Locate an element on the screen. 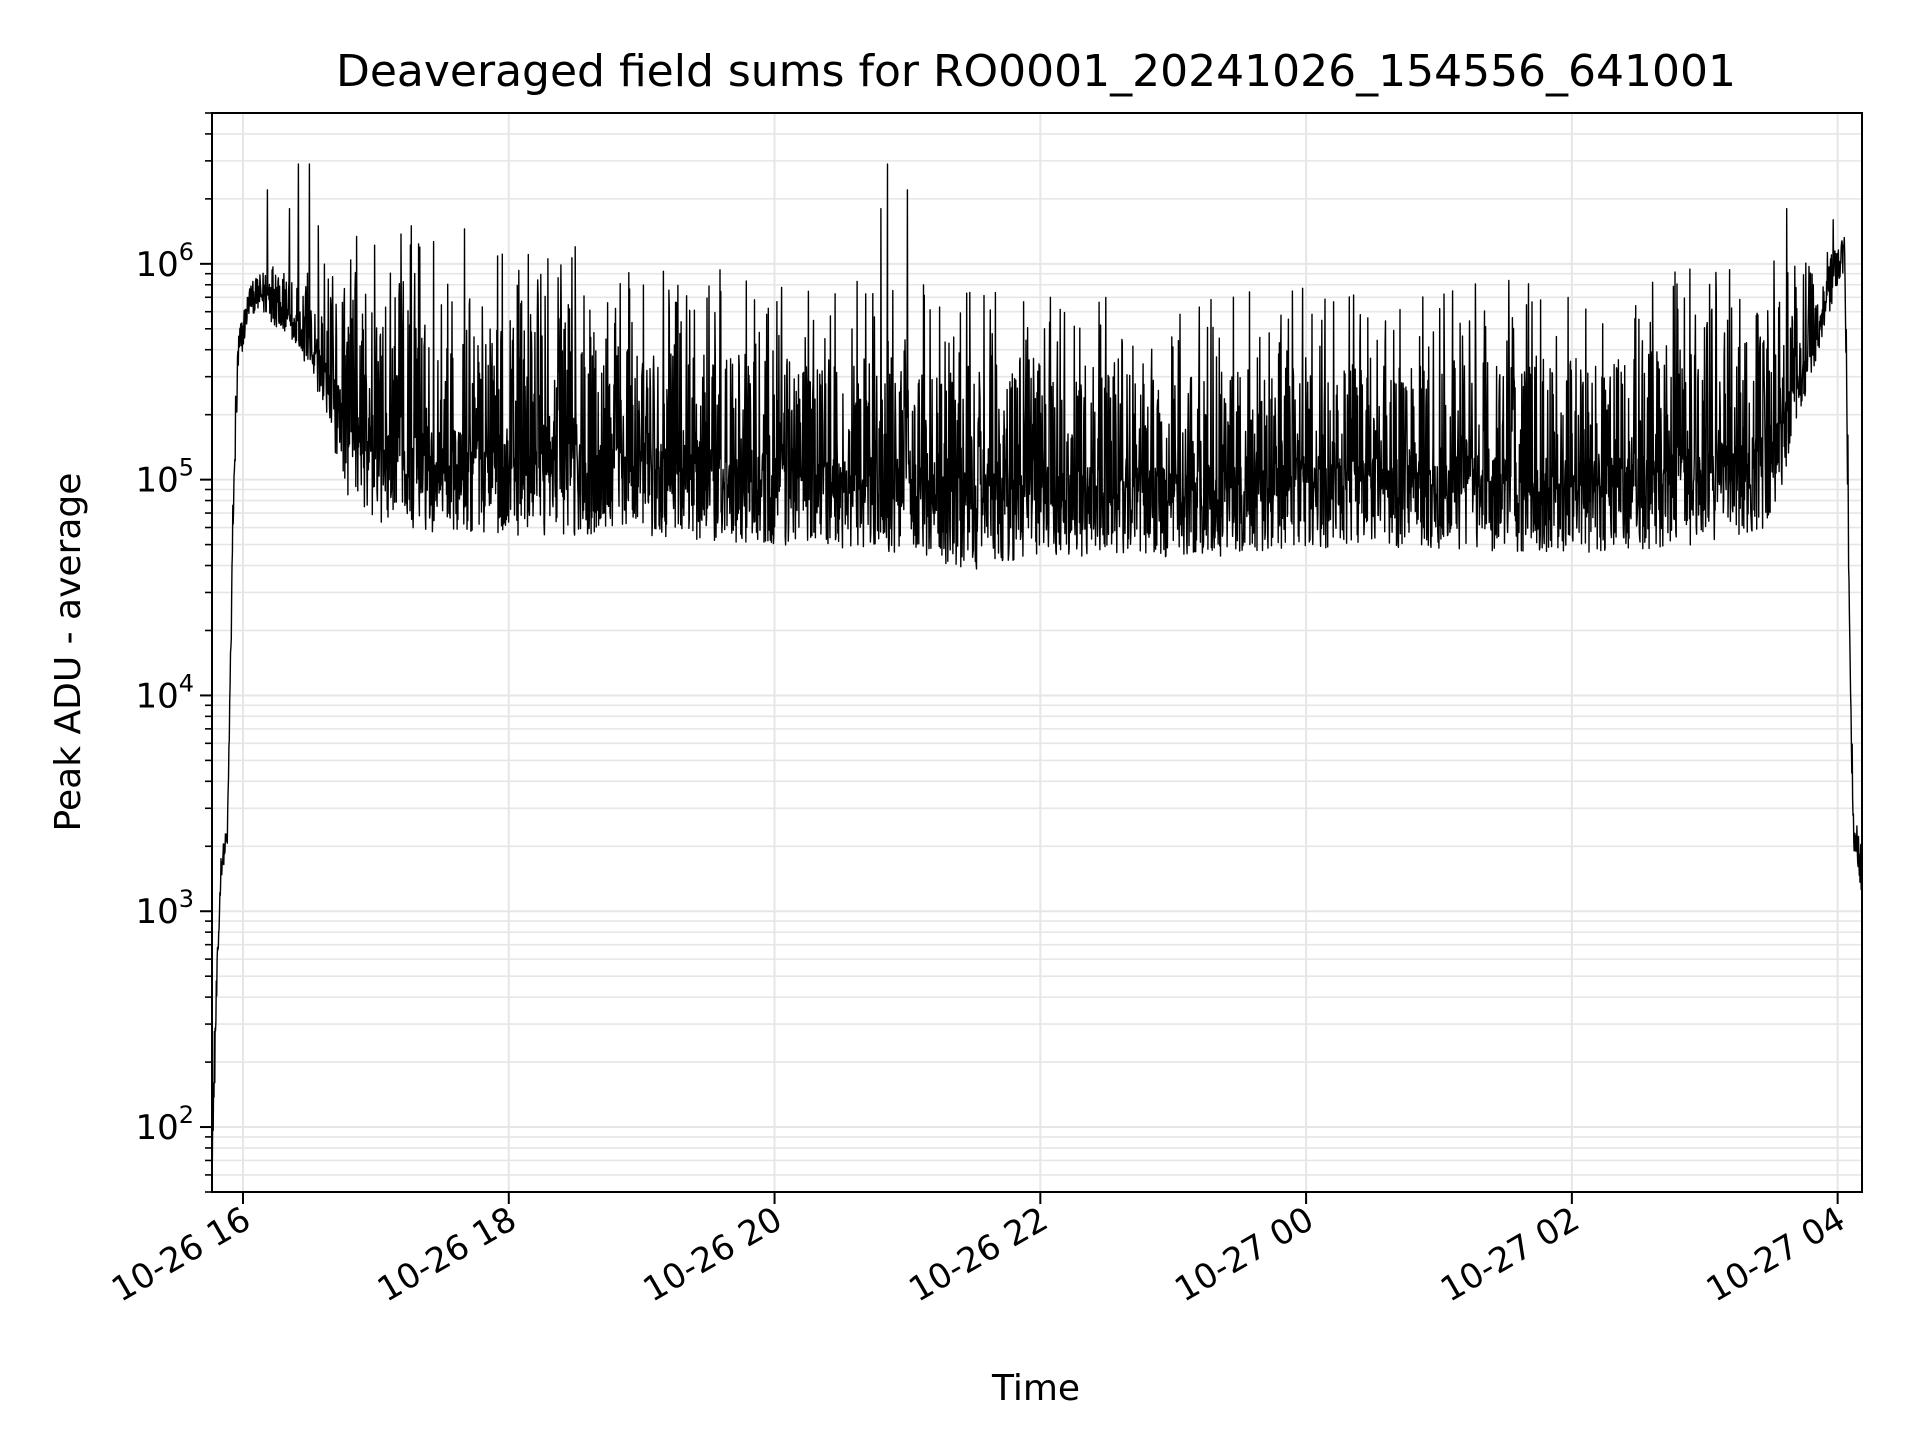  y-tick-label: 10⁶ is located at coordinates (164, 261).